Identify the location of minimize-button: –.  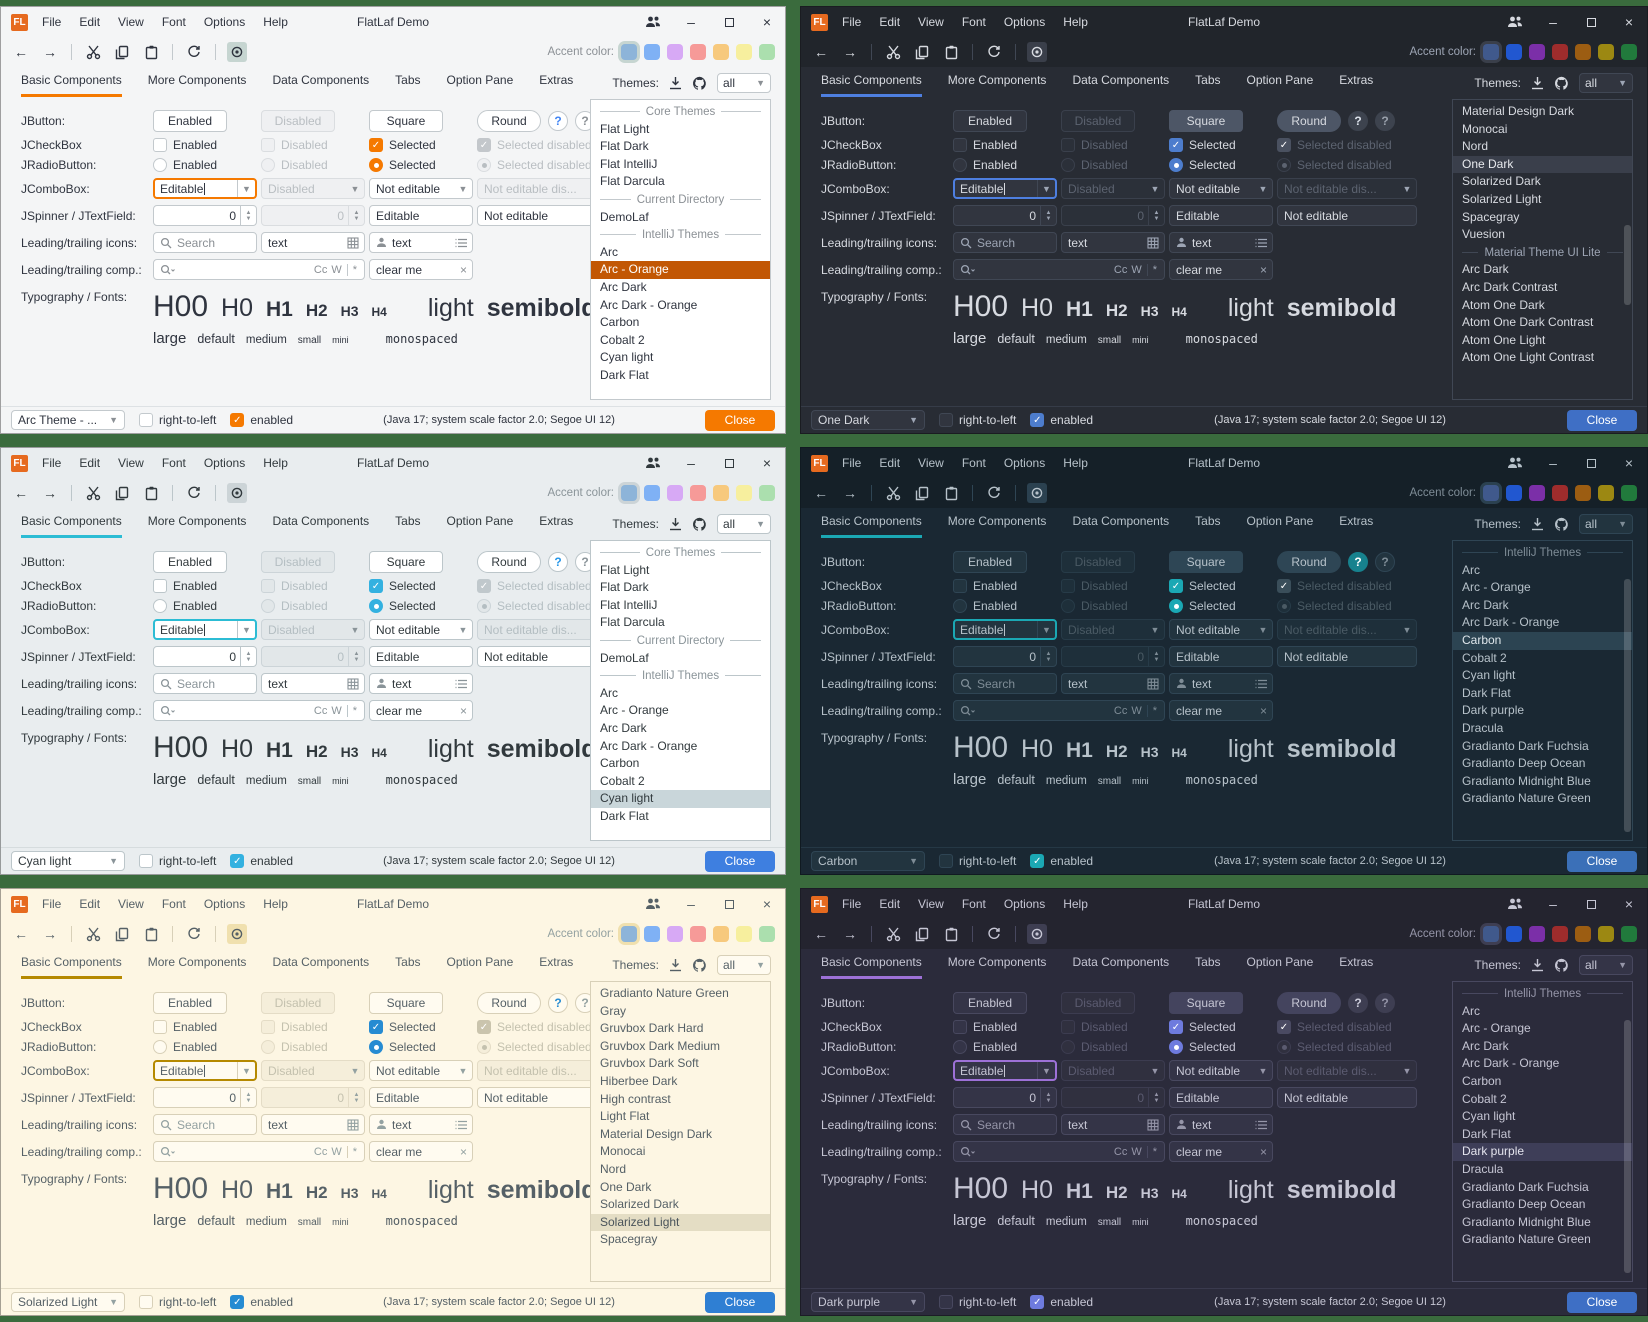
(1553, 22).